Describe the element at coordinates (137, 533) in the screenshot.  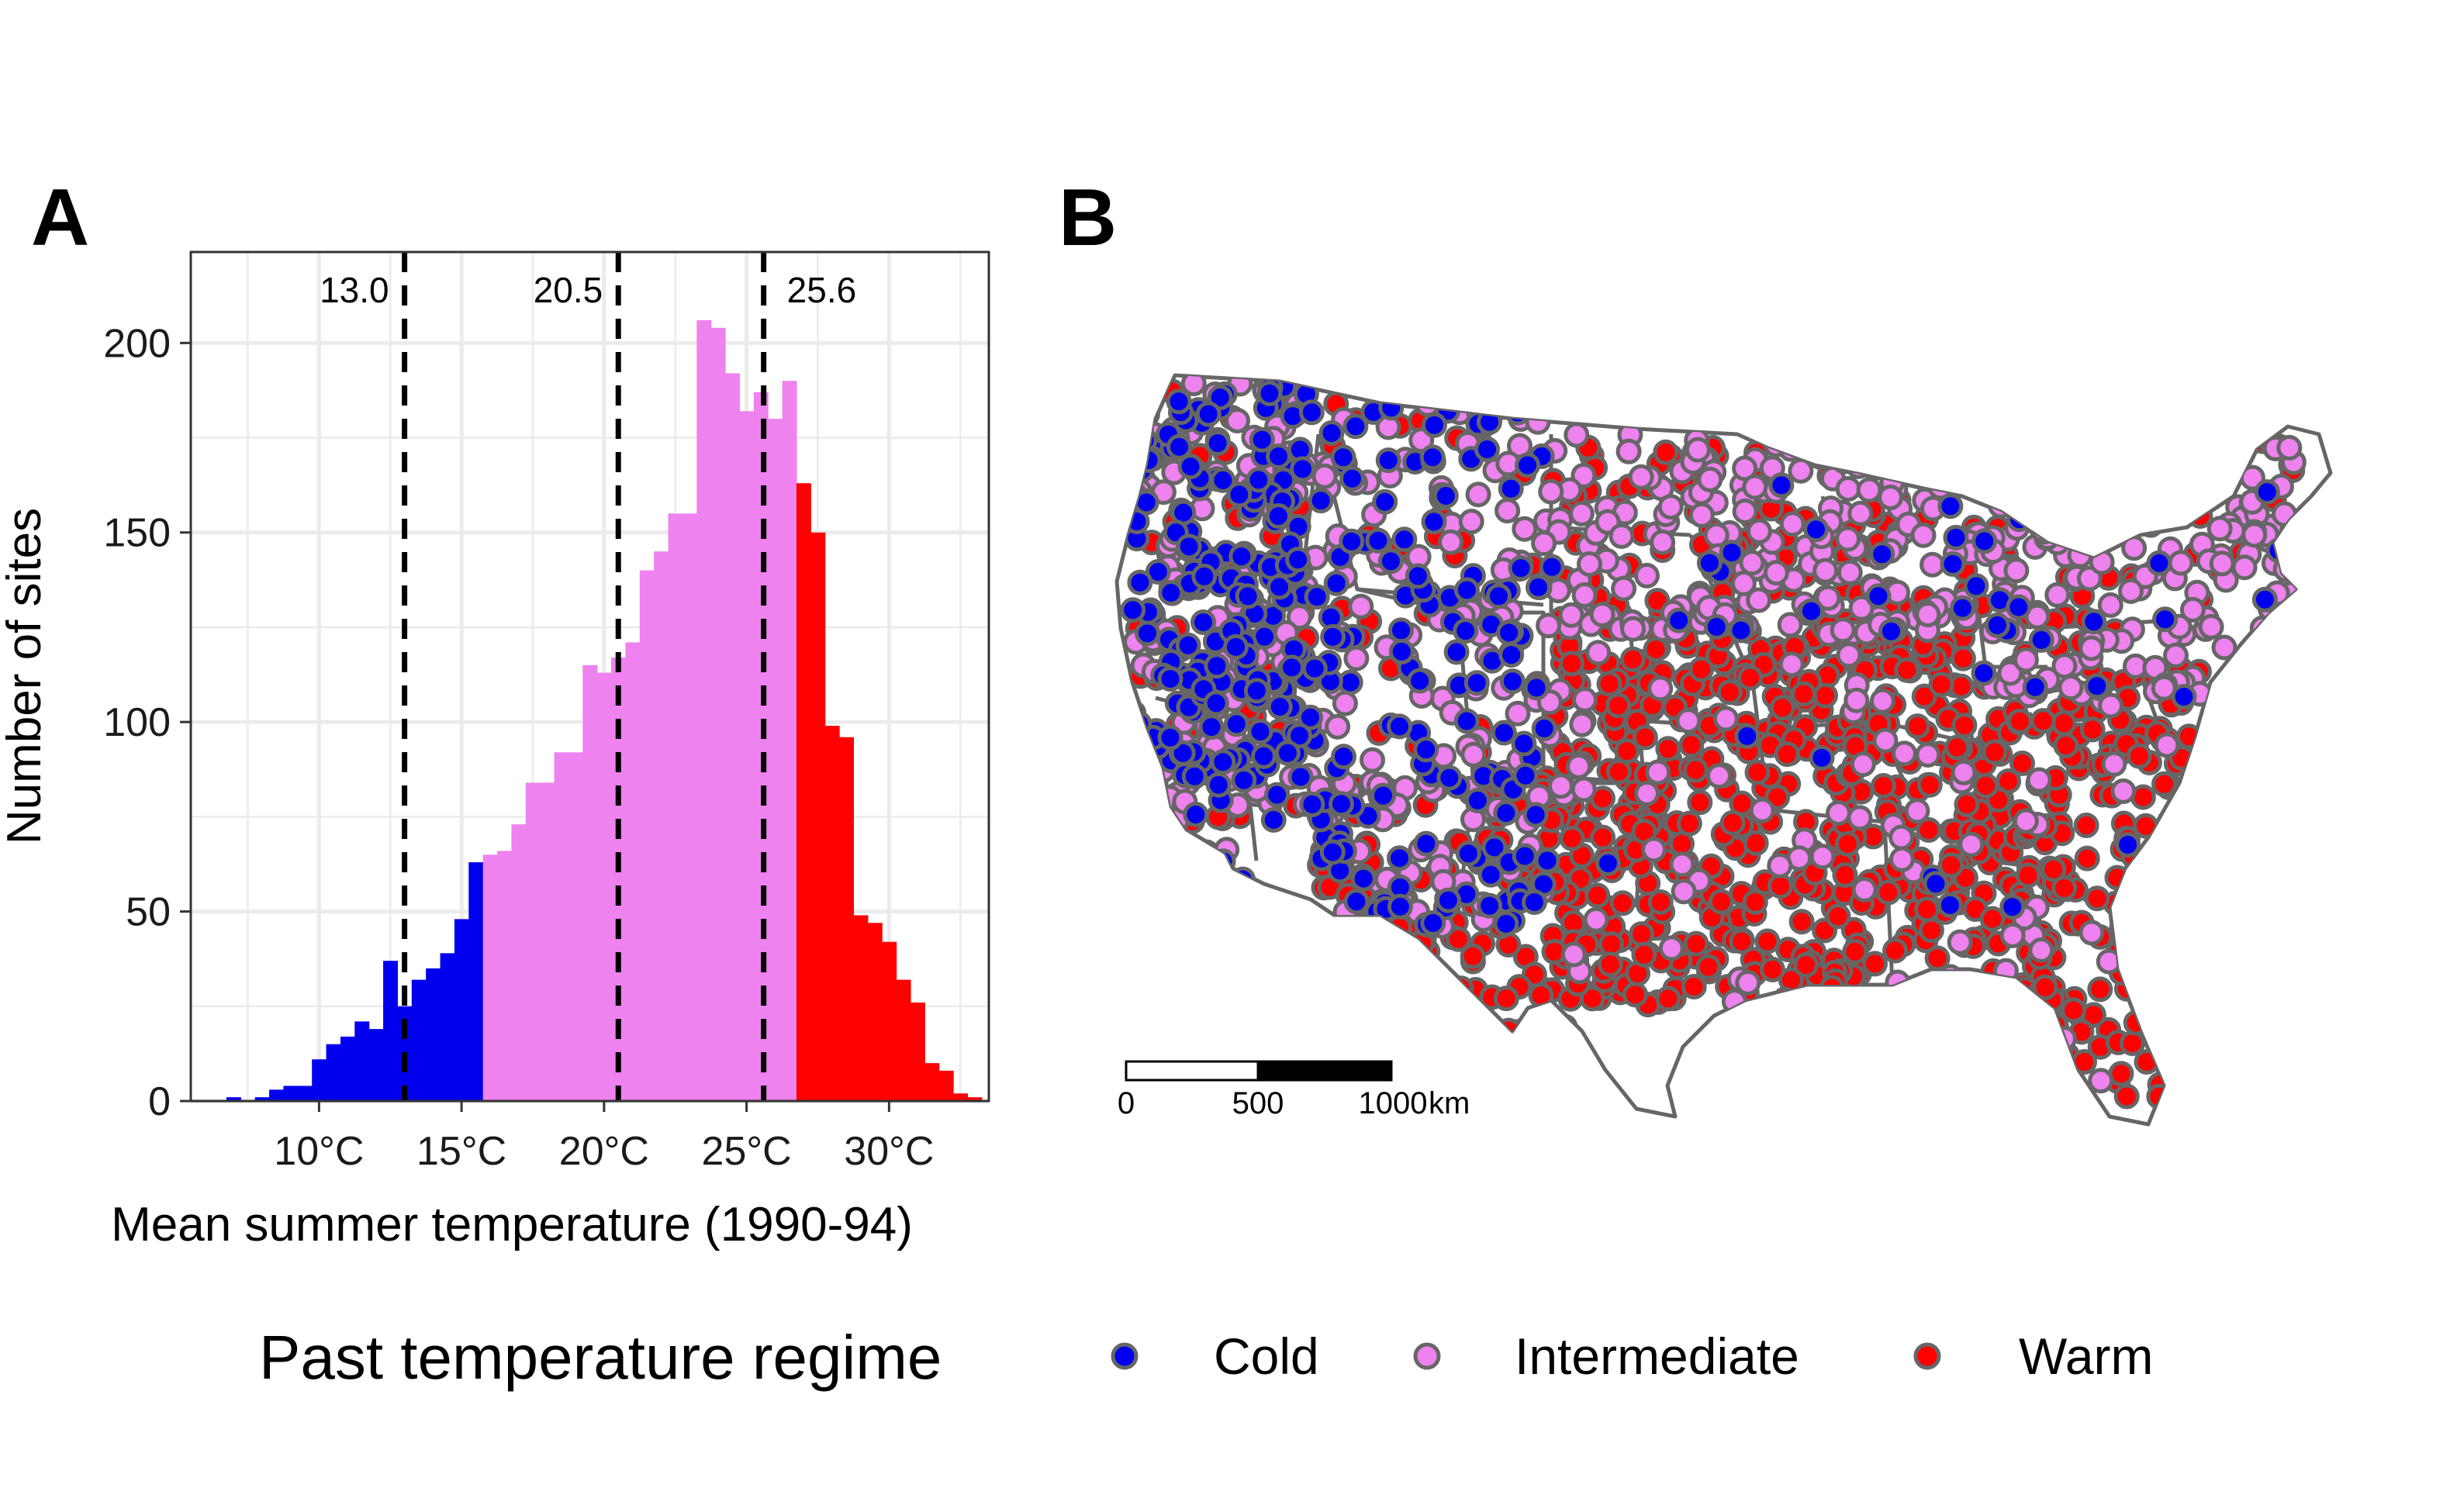
I see `y-tick-label: 150` at that location.